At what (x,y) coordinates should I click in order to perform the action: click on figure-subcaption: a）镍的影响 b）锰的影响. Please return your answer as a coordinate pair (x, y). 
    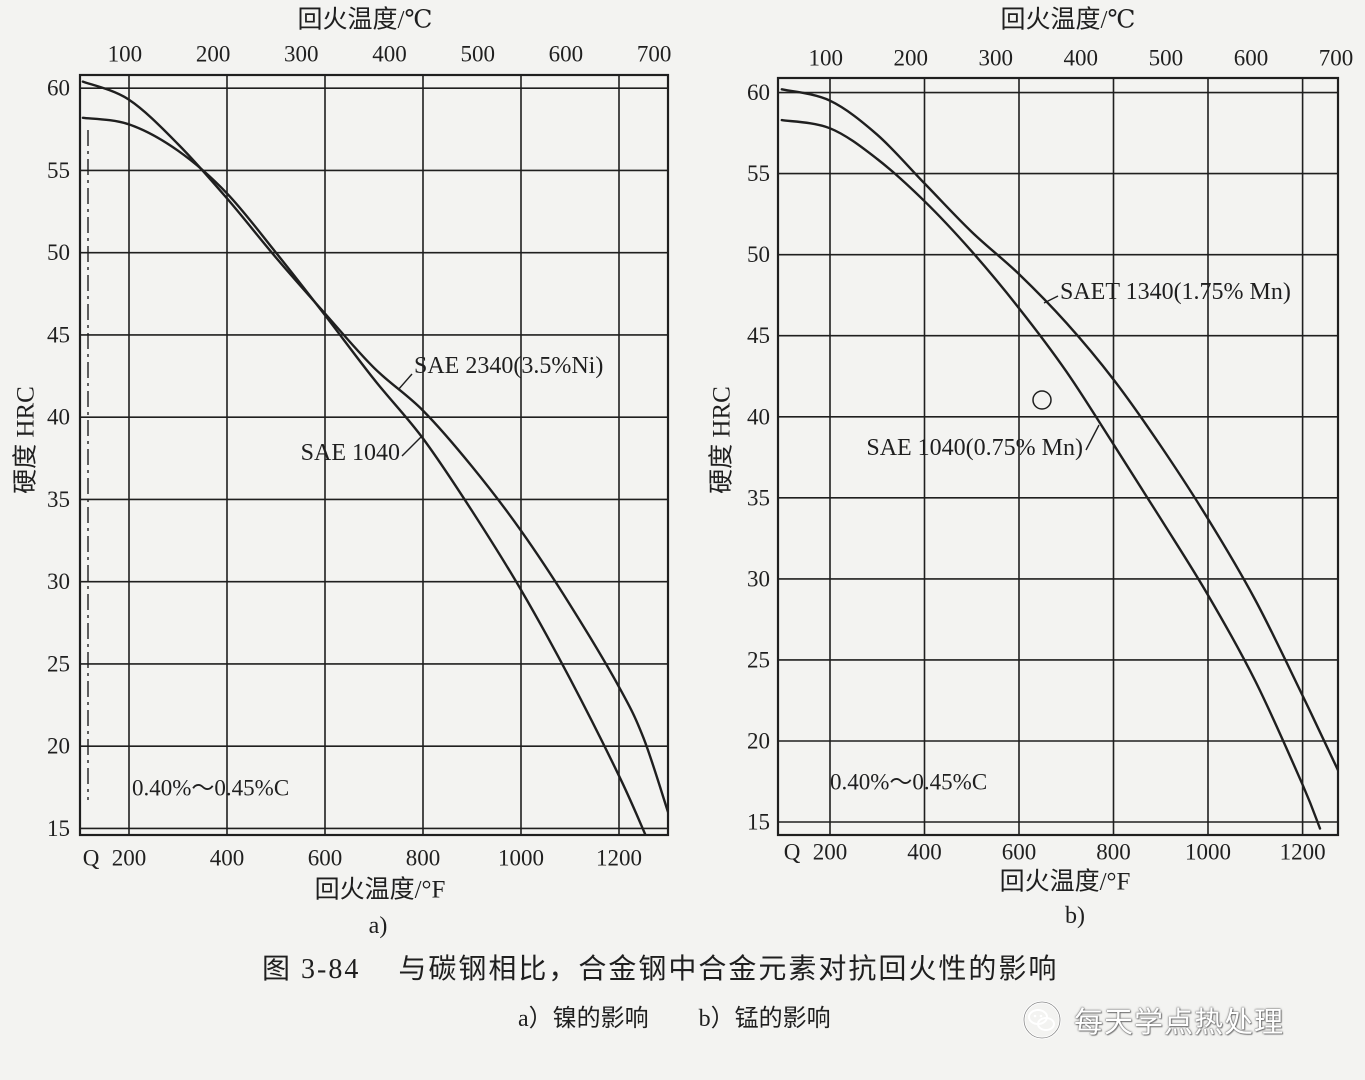
    Looking at the image, I should click on (674, 1019).